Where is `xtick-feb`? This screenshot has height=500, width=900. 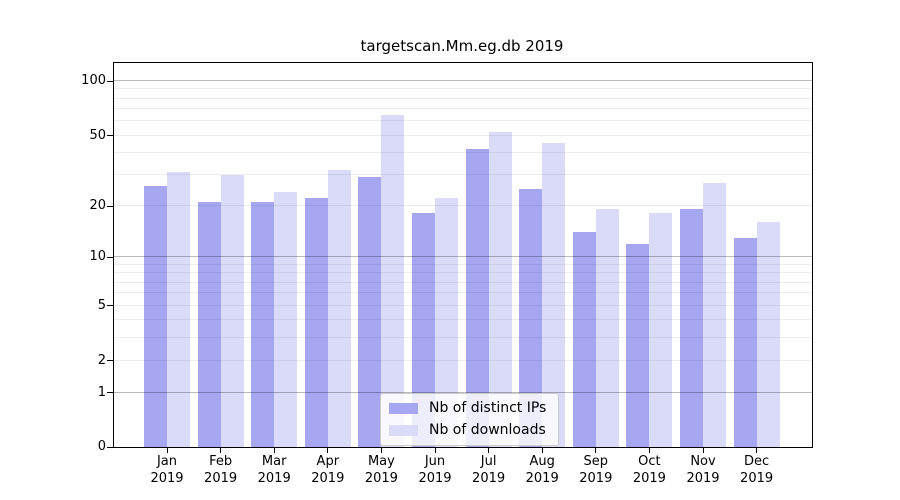
xtick-feb is located at coordinates (221, 450).